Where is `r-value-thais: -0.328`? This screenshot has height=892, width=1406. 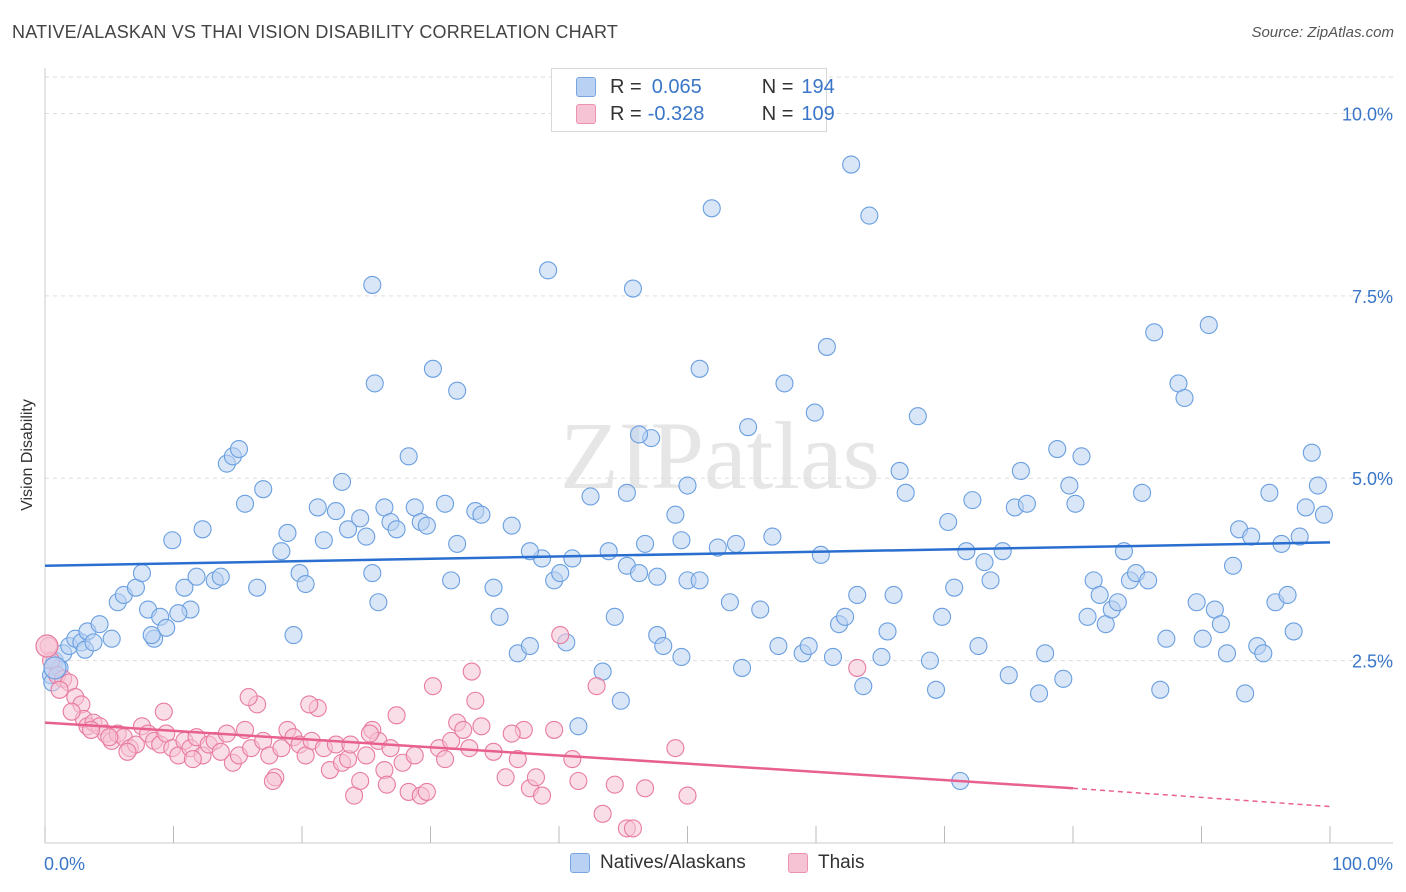
r-value-thais: -0.328 is located at coordinates (676, 113).